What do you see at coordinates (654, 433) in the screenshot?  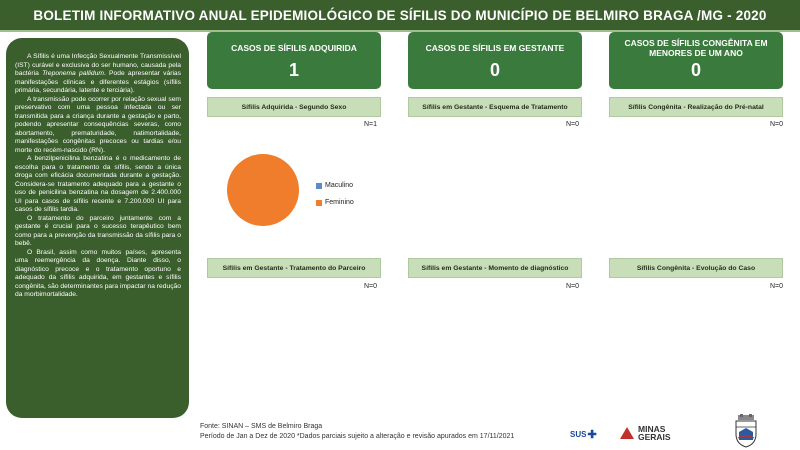 I see `minas-gerais-text: MINAS GERAIS` at bounding box center [654, 433].